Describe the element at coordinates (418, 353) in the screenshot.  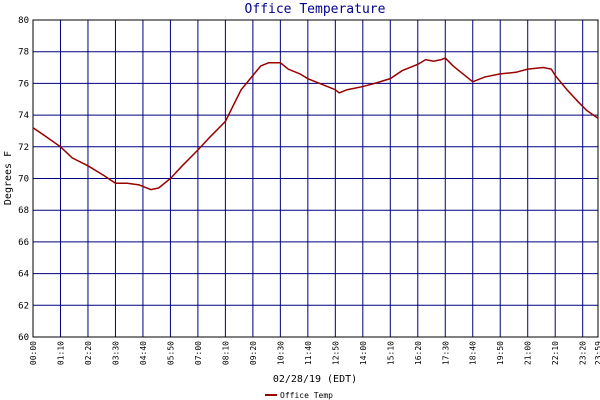
I see `x-tick-label: 16:20` at that location.